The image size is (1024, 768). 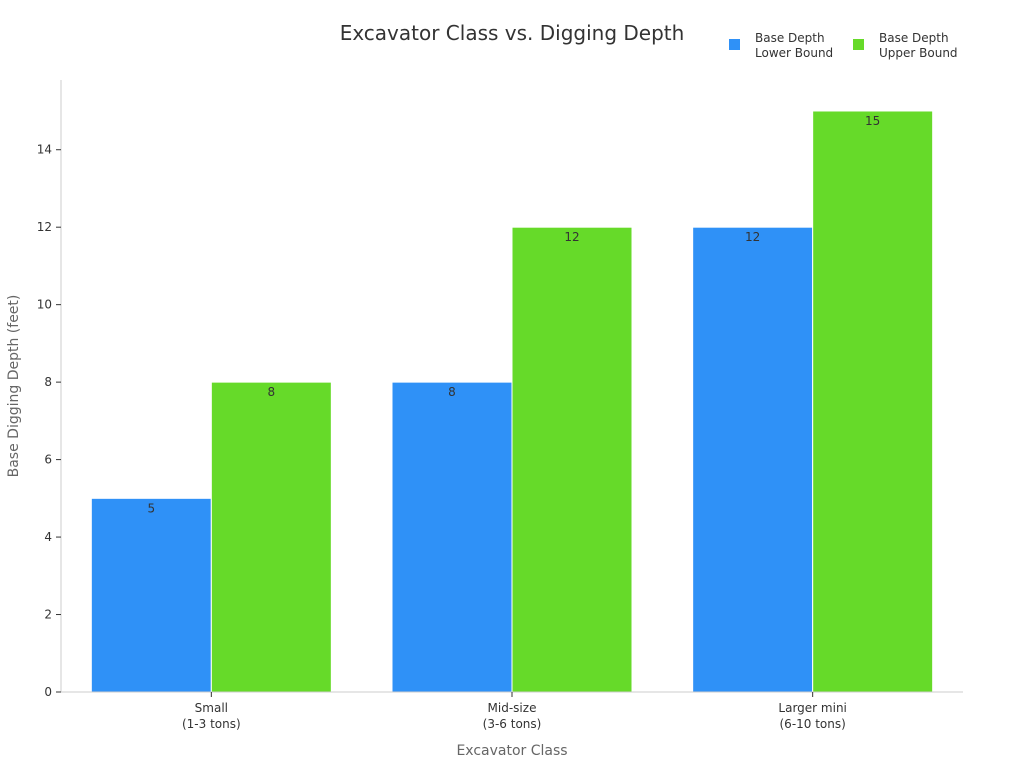 What do you see at coordinates (48, 615) in the screenshot?
I see `y-tick-label: 2` at bounding box center [48, 615].